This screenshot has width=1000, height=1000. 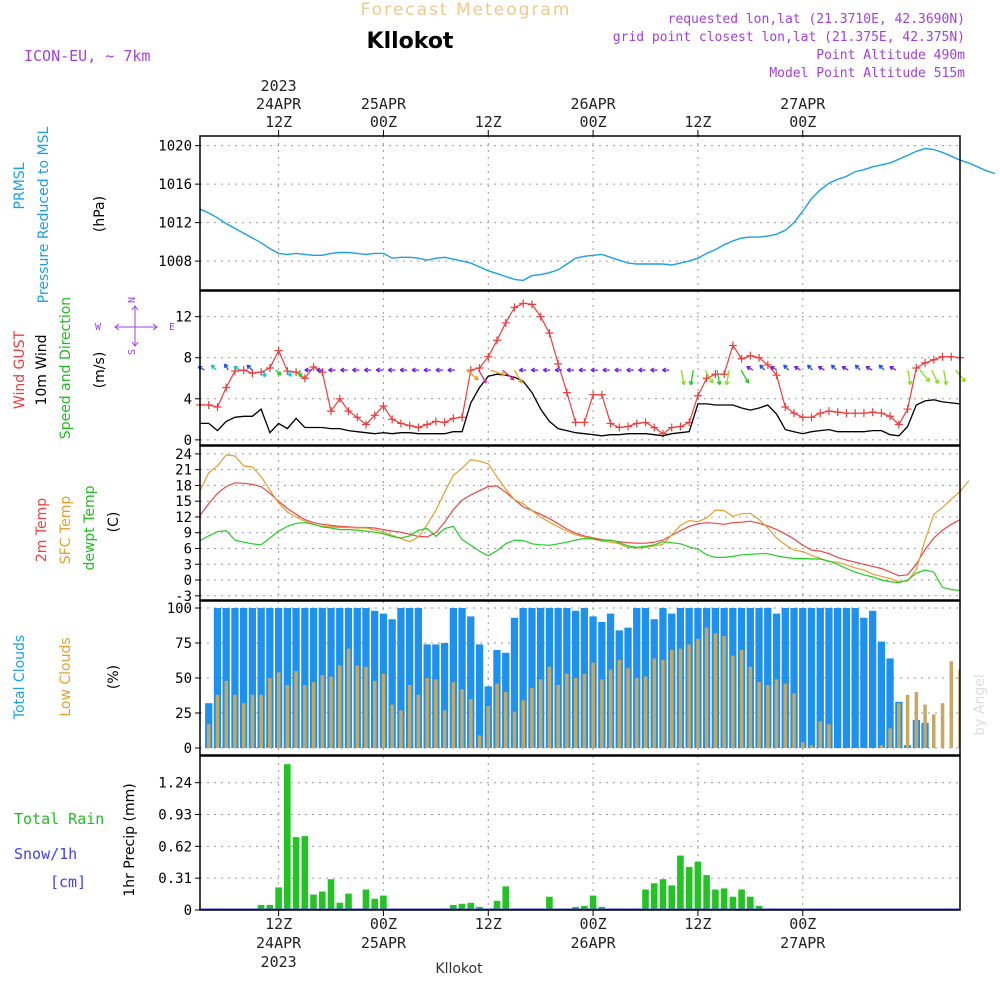 I want to click on time-label-top: 24APR, so click(x=279, y=104).